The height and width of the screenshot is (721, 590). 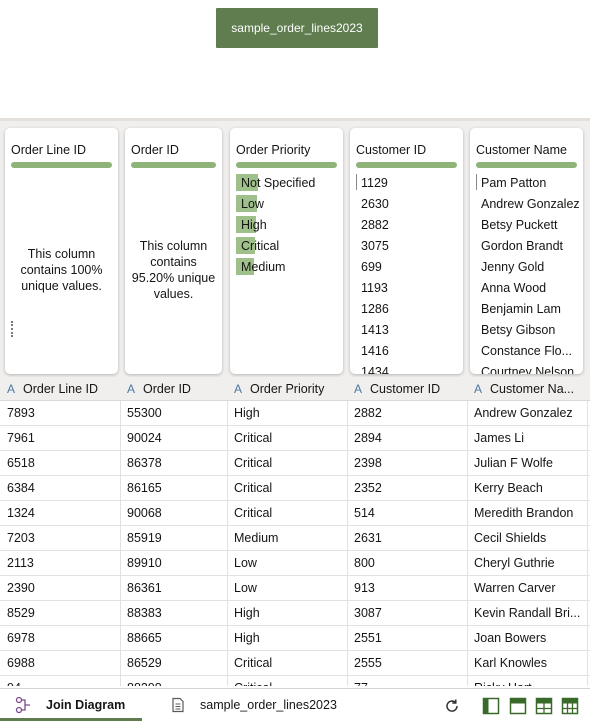 What do you see at coordinates (368, 538) in the screenshot?
I see `table-cell: 2631` at bounding box center [368, 538].